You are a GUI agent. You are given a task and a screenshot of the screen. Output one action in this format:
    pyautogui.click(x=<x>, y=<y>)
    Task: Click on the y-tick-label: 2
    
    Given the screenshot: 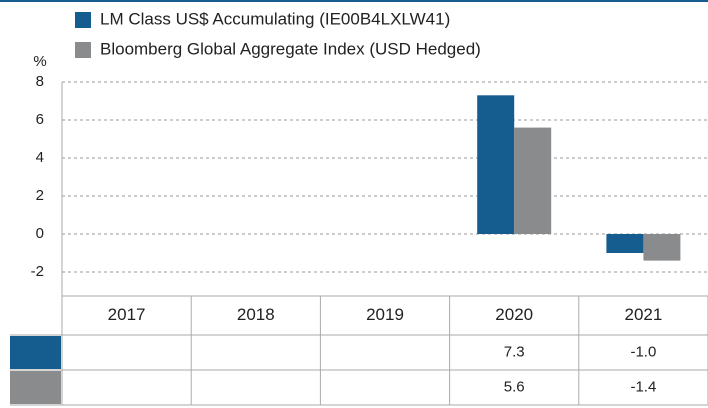 What is the action you would take?
    pyautogui.click(x=40, y=195)
    